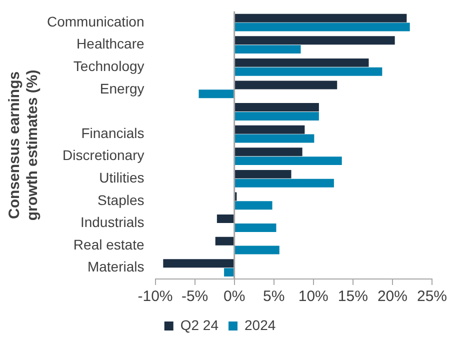  I want to click on x-tick-label: 25%, so click(432, 297).